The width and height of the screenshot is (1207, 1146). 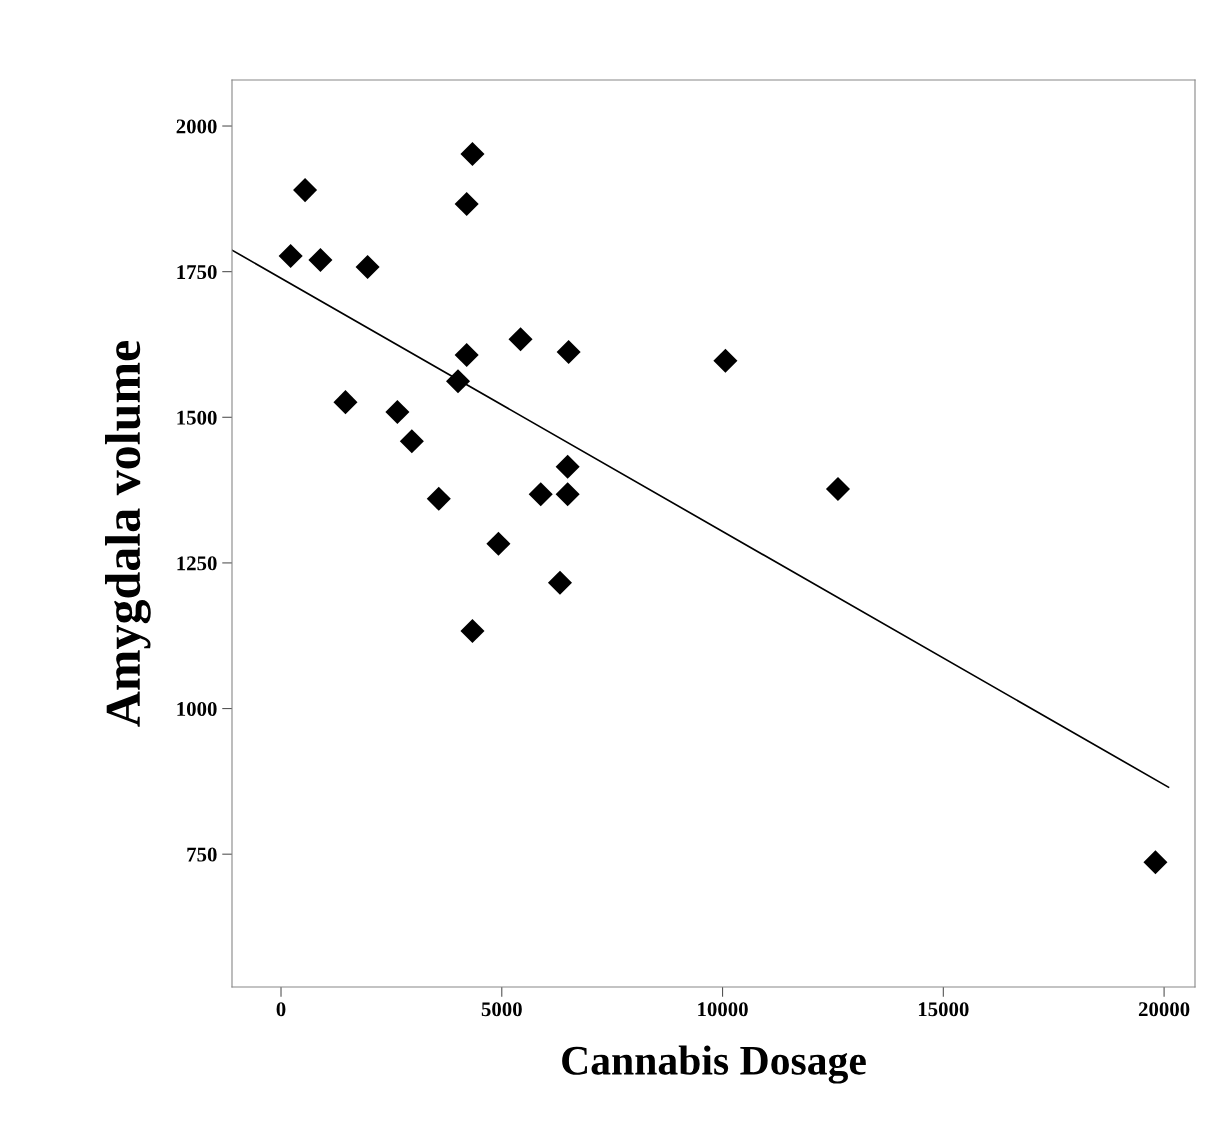 What do you see at coordinates (197, 417) in the screenshot?
I see `y-tick-label: 1500` at bounding box center [197, 417].